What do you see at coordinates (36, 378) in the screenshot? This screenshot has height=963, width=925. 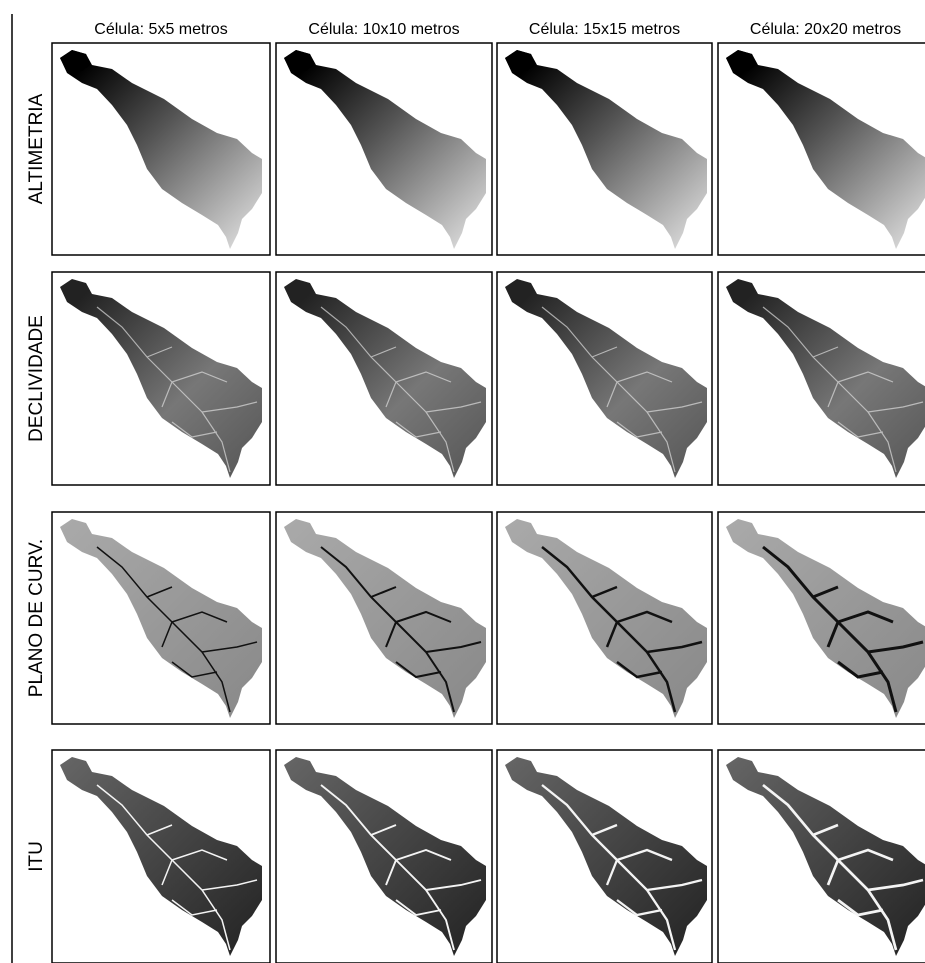 I see `row-label: DECLIVIDADE` at bounding box center [36, 378].